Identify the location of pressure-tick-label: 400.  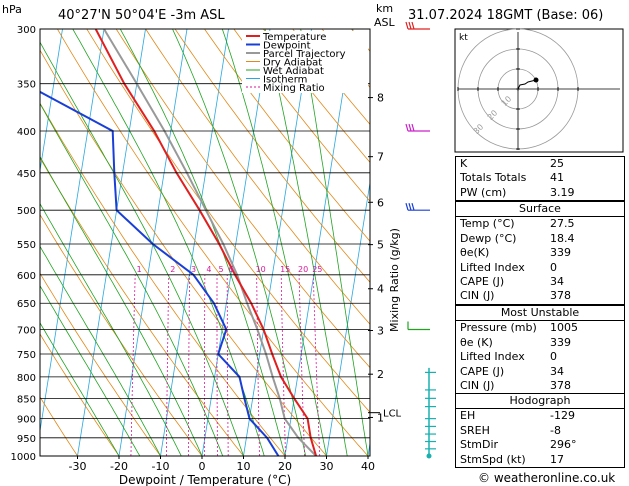
(26, 132).